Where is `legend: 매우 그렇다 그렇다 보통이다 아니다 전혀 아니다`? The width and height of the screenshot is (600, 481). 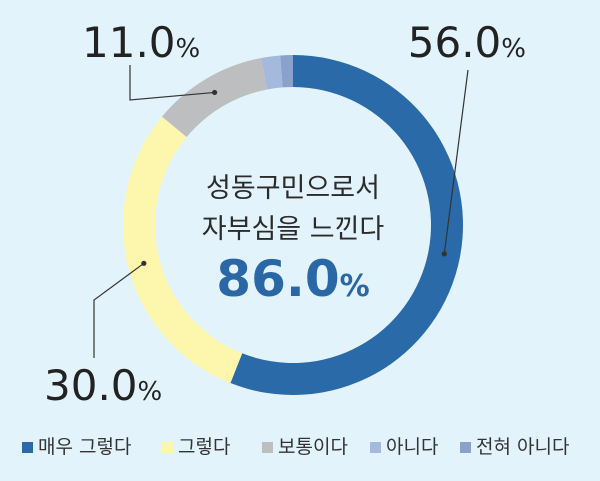 legend: 매우 그렇다 그렇다 보통이다 아니다 전혀 아니다 is located at coordinates (295, 447).